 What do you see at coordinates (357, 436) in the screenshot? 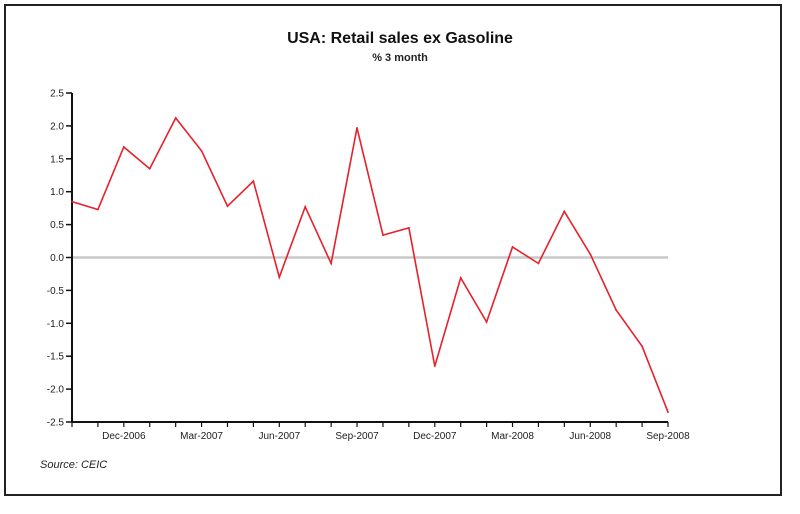
I see `x-tick-label: Sep-2007` at bounding box center [357, 436].